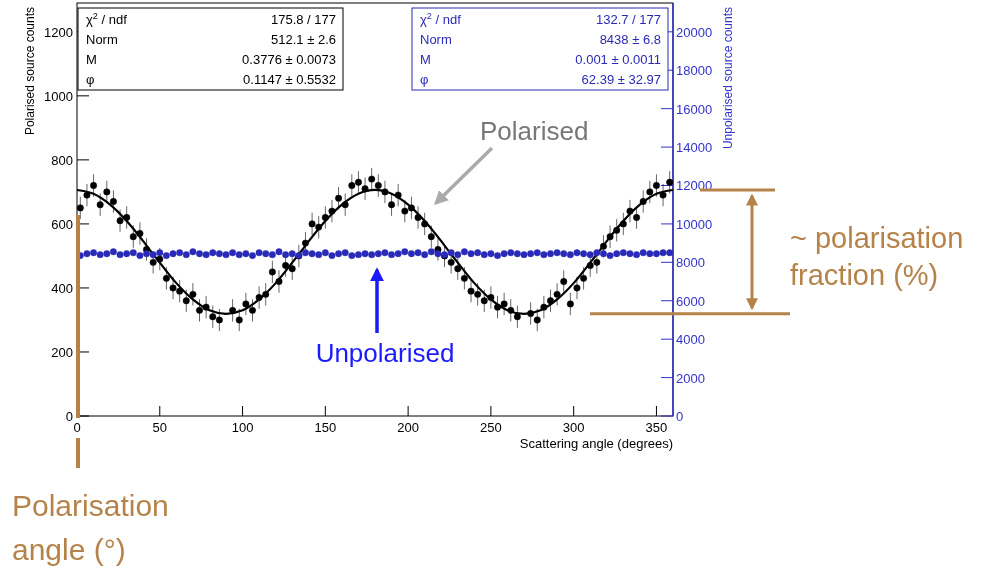 The height and width of the screenshot is (571, 1007). Describe the element at coordinates (408, 427) in the screenshot. I see `x-tick-label: 200` at that location.